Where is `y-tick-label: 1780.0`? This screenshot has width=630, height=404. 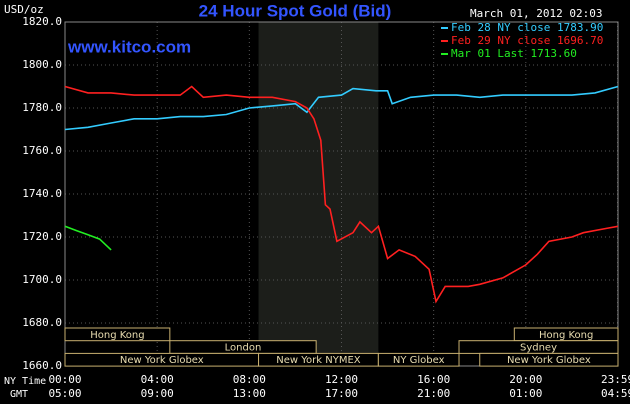 y-tick-label: 1780.0 is located at coordinates (42, 107).